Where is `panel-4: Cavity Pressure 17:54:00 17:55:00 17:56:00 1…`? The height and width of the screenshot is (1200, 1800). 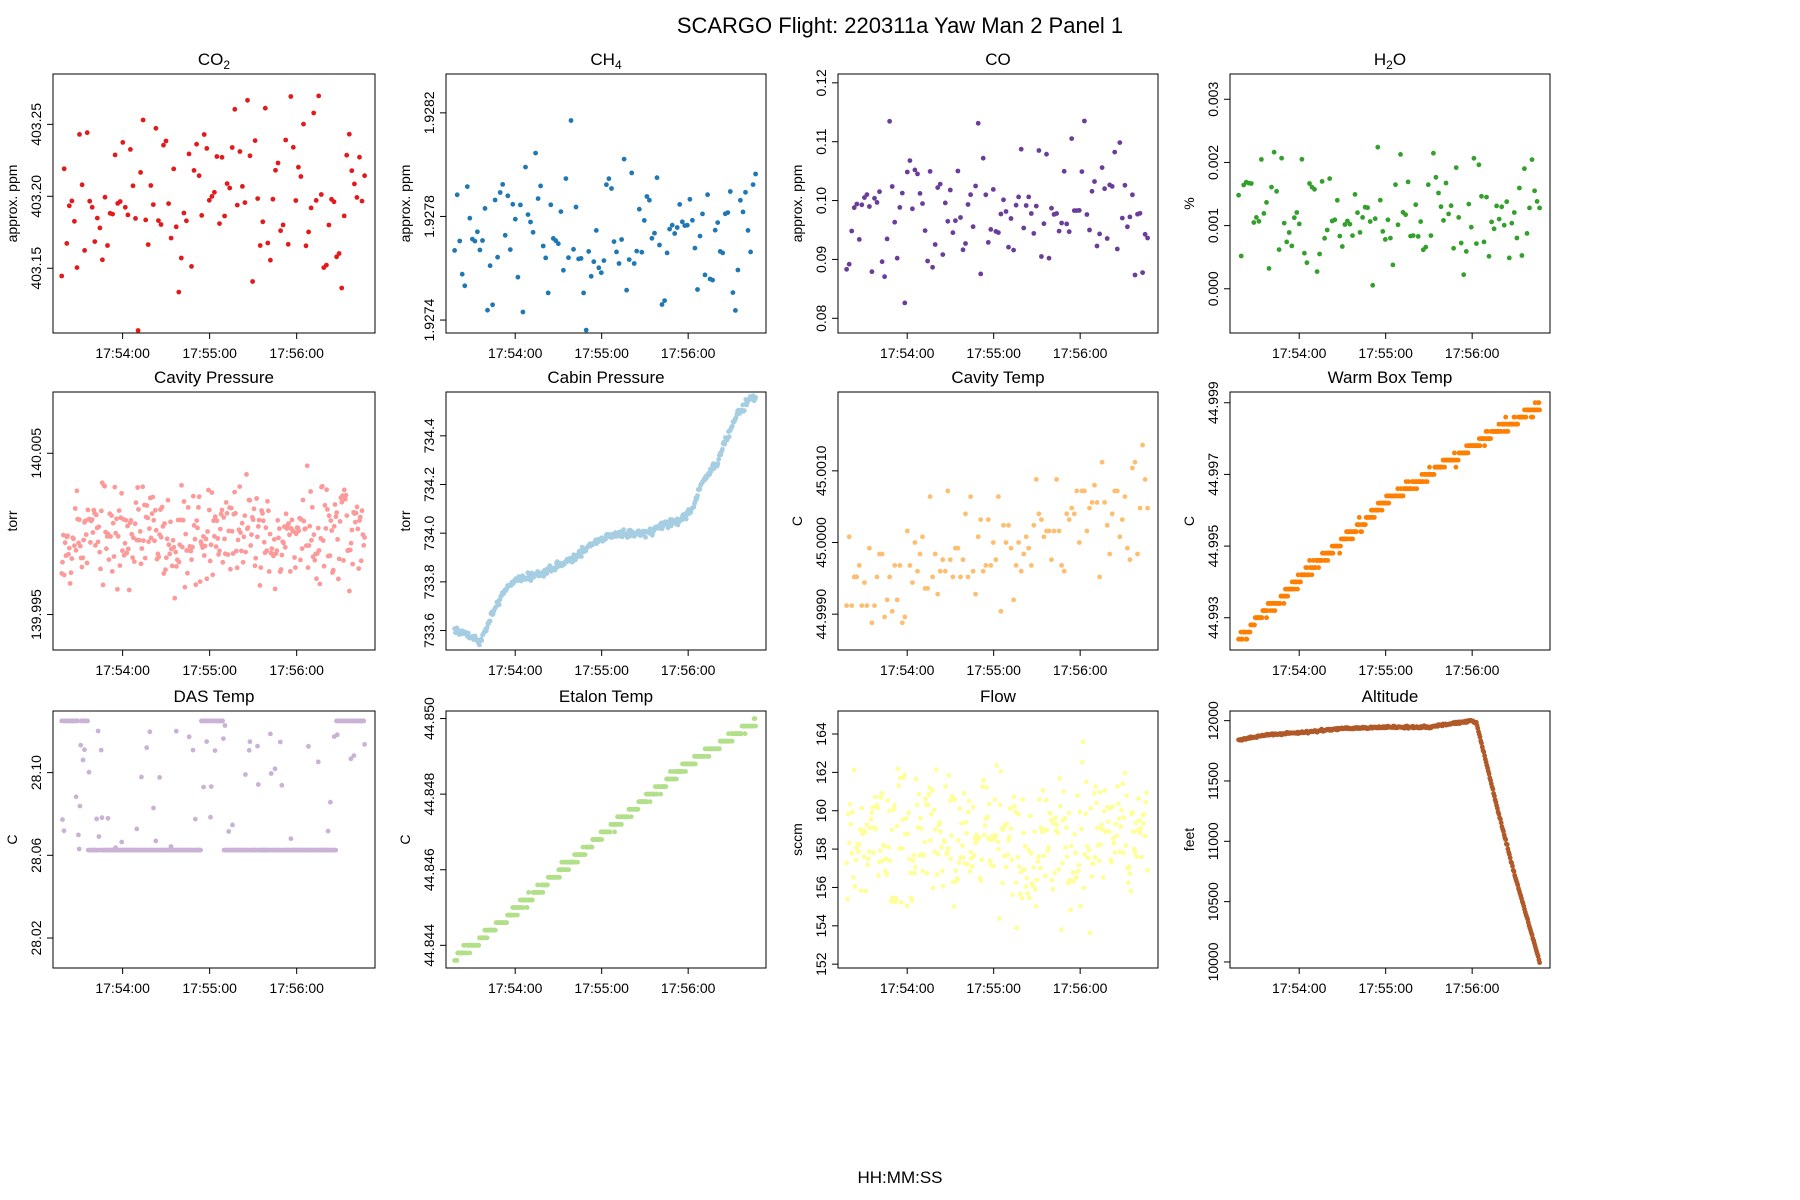 panel-4: Cavity Pressure 17:54:00 17:55:00 17:56:00 1… is located at coordinates (190, 523).